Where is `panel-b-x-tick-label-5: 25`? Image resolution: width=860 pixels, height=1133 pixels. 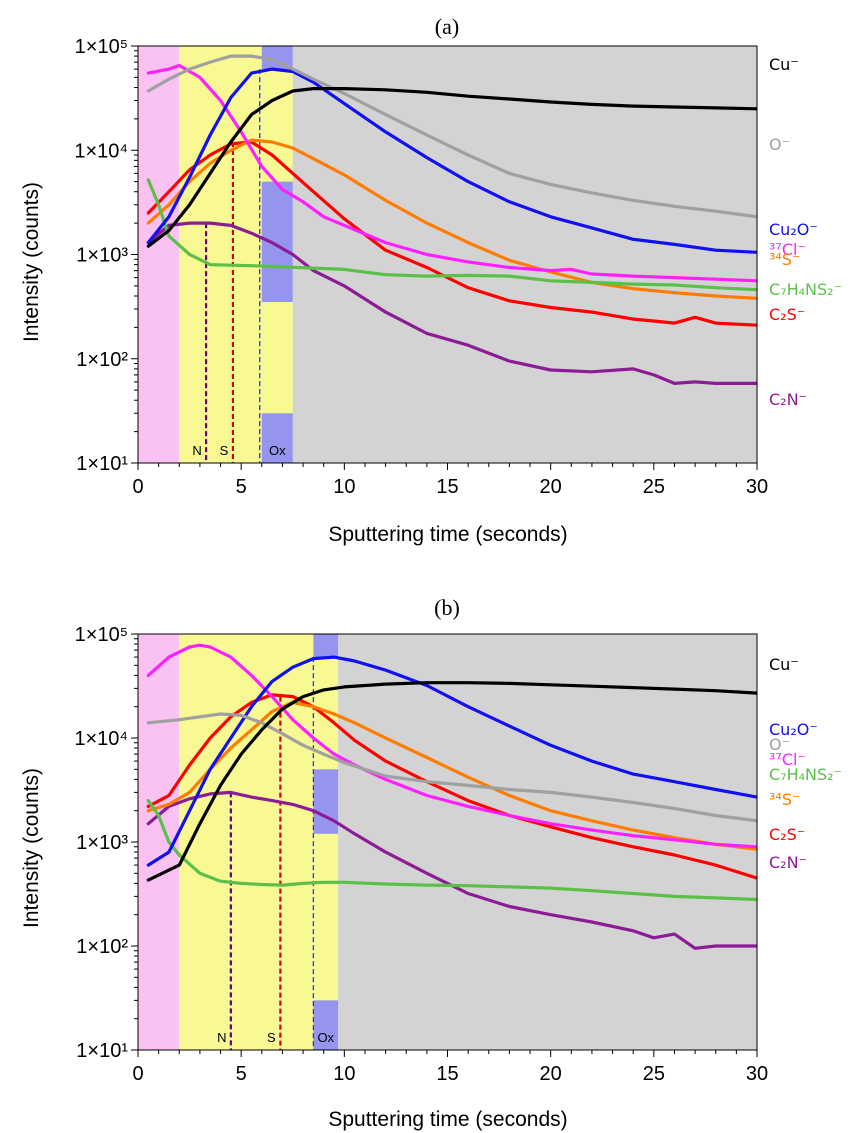 panel-b-x-tick-label-5: 25 is located at coordinates (654, 1074).